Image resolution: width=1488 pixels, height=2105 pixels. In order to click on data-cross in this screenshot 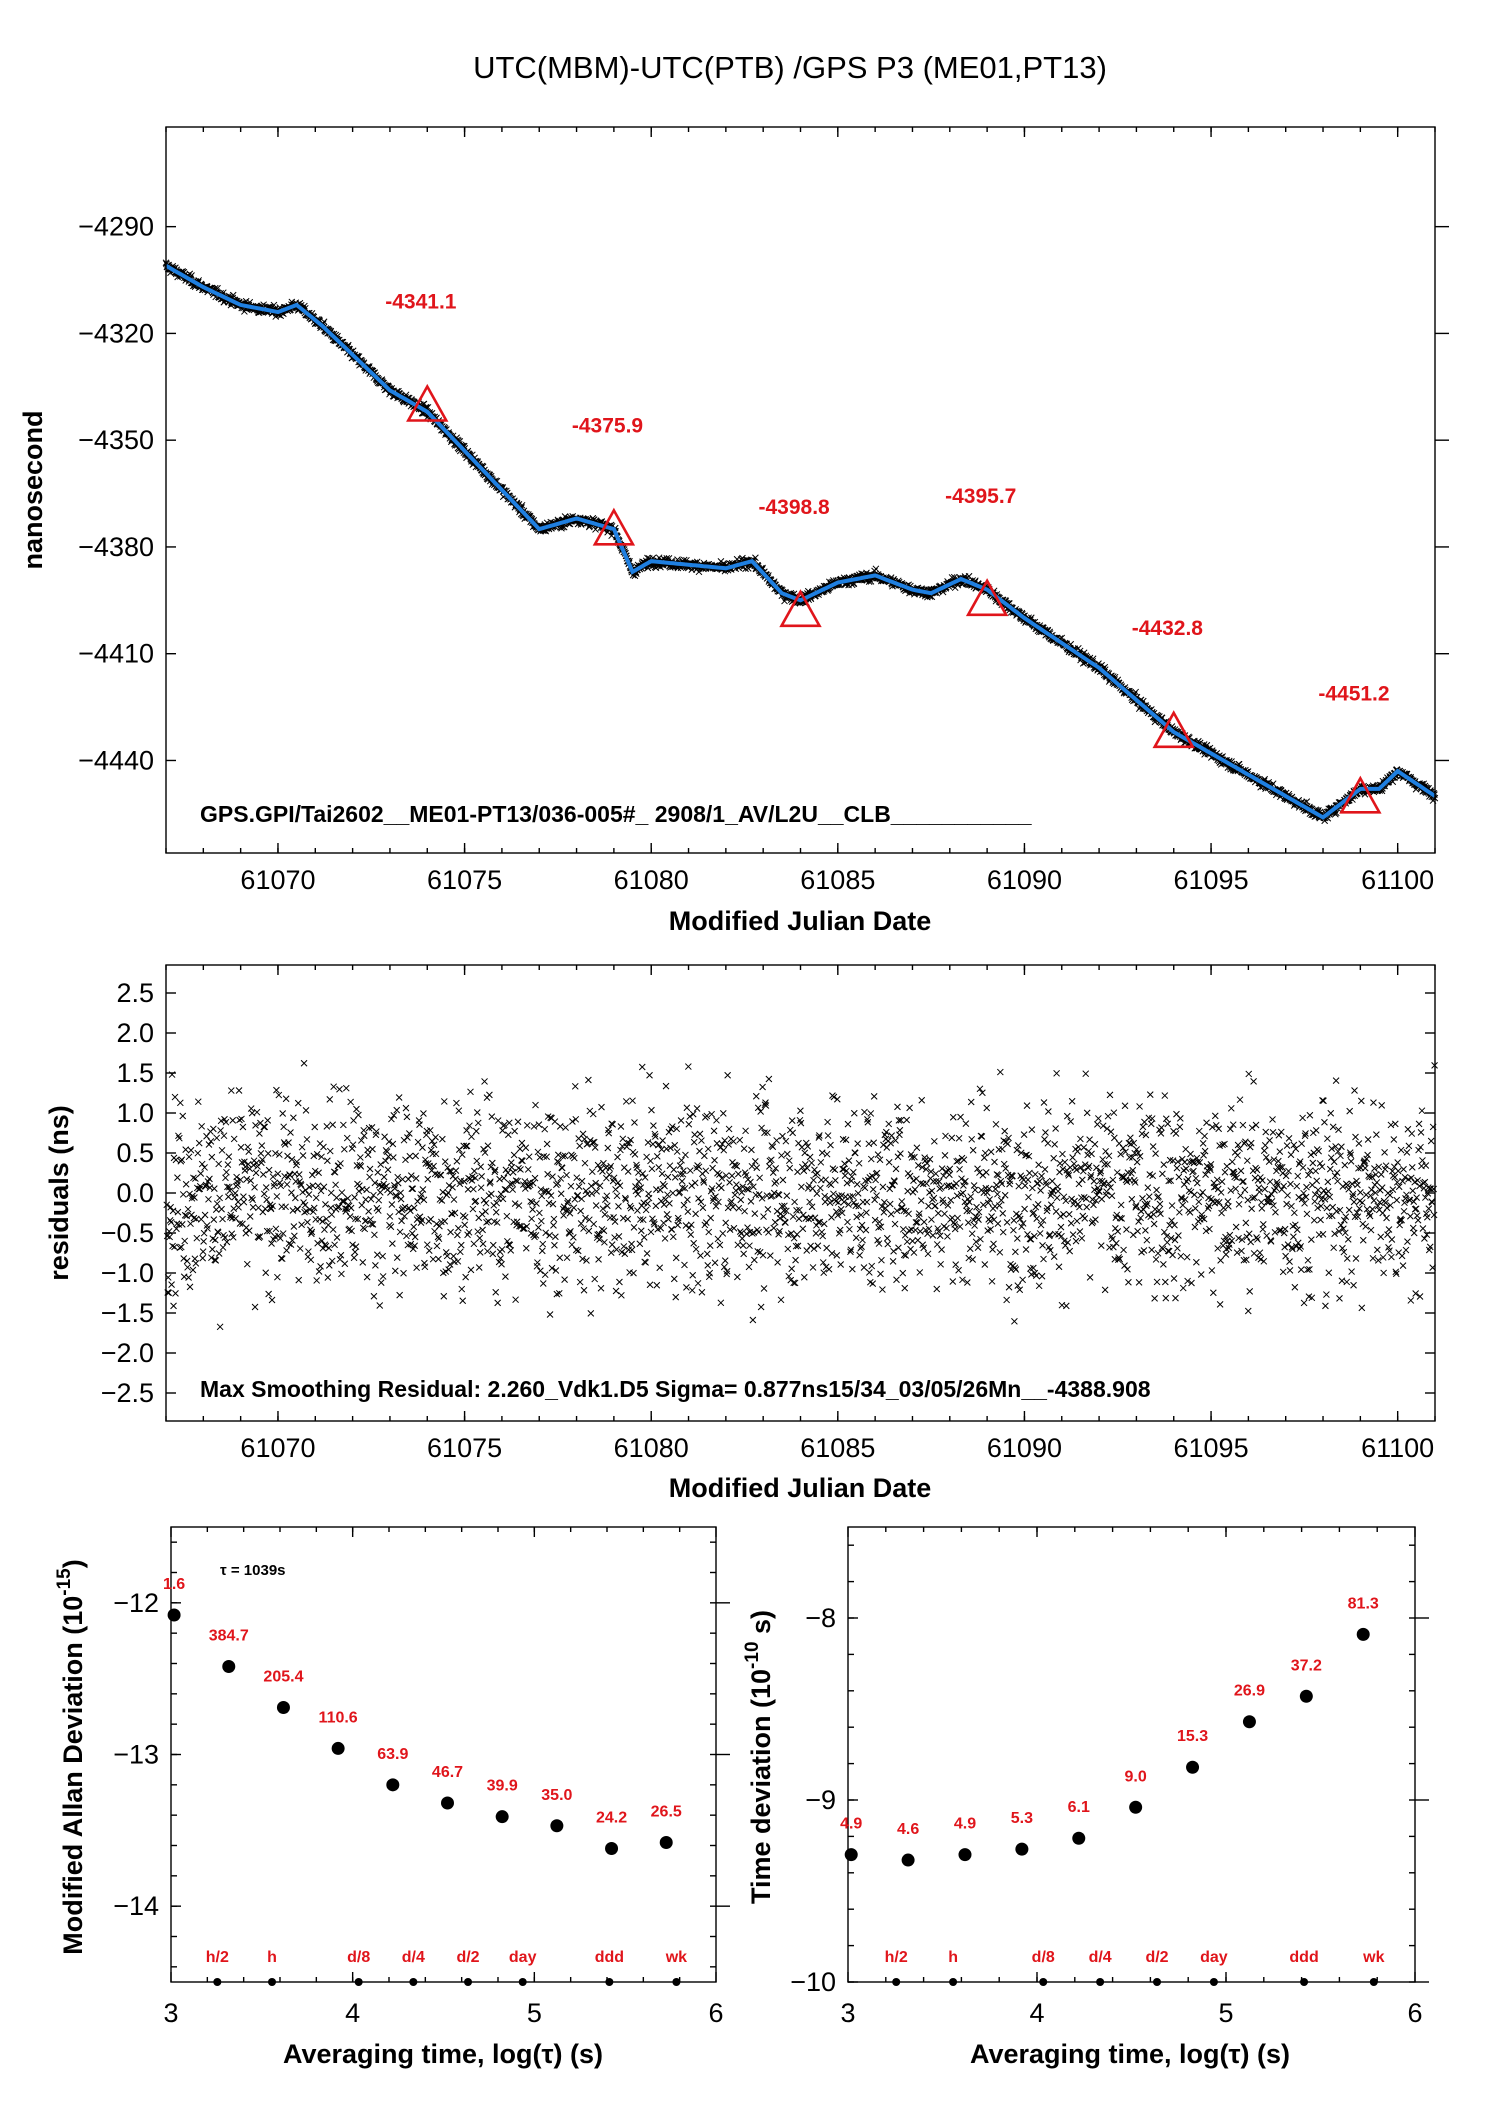, I will do `click(876, 569)`.